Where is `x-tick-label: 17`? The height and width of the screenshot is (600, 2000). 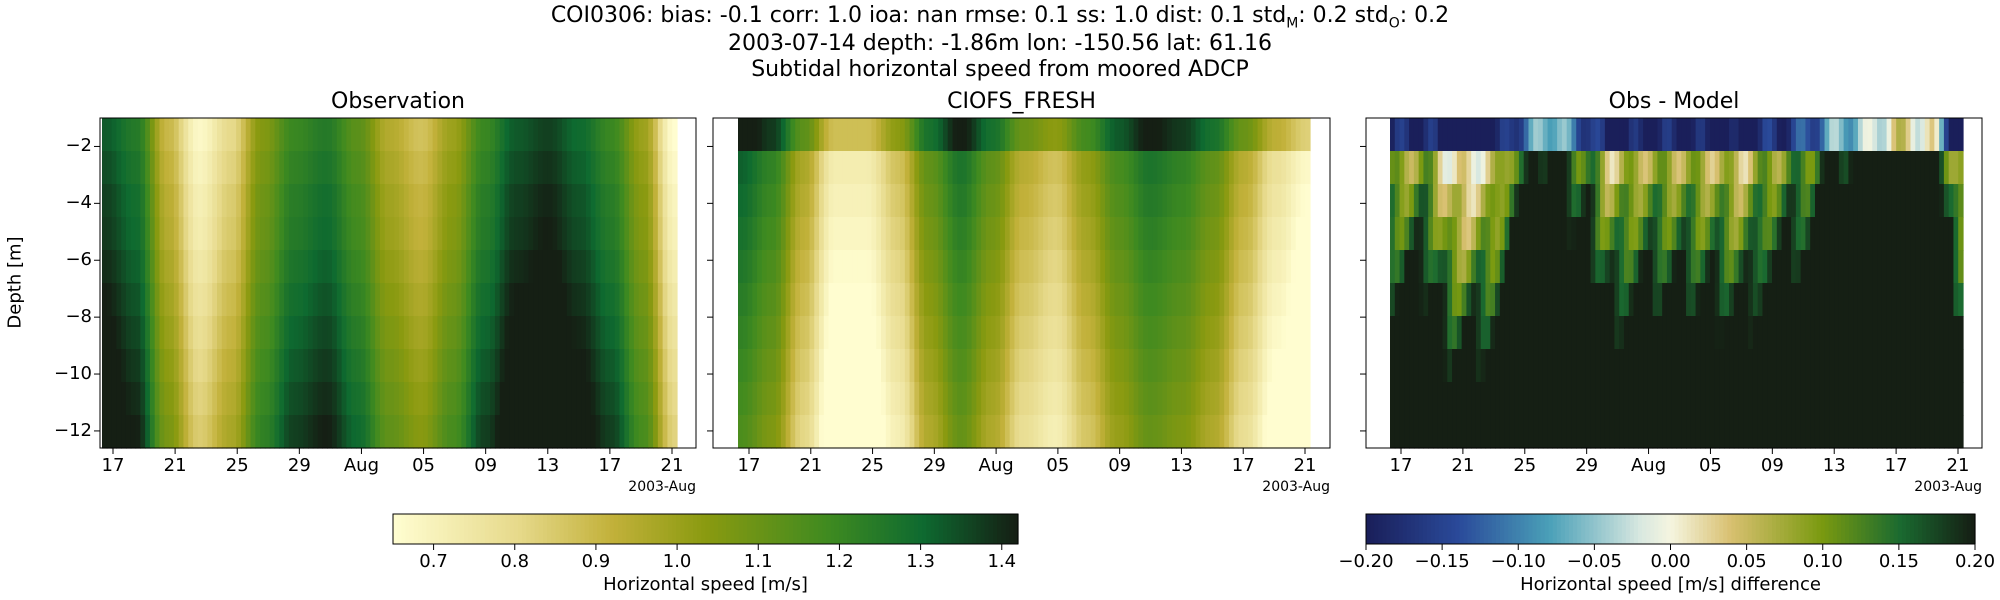 x-tick-label: 17 is located at coordinates (1243, 465).